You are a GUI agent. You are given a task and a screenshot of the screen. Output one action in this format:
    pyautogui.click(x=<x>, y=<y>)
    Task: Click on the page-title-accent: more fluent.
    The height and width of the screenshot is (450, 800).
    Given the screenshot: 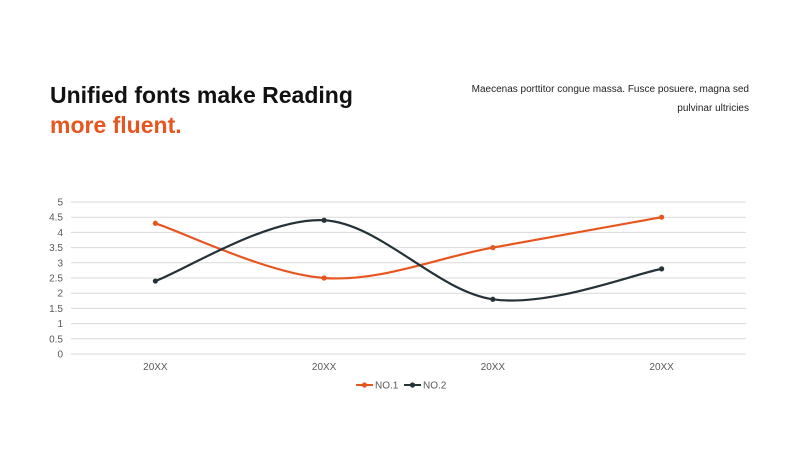 What is the action you would take?
    pyautogui.click(x=116, y=125)
    